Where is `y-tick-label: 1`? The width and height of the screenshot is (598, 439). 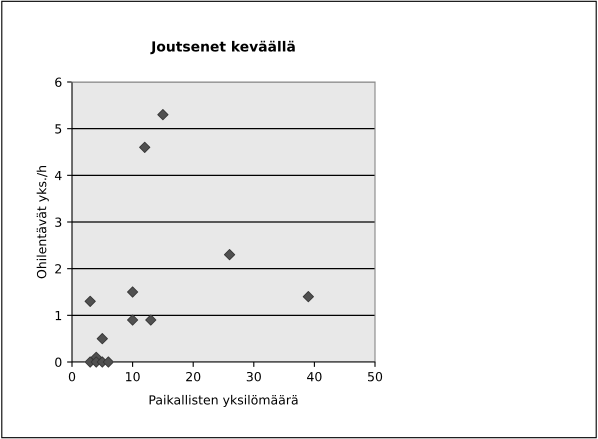
y-tick-label: 1 is located at coordinates (59, 315).